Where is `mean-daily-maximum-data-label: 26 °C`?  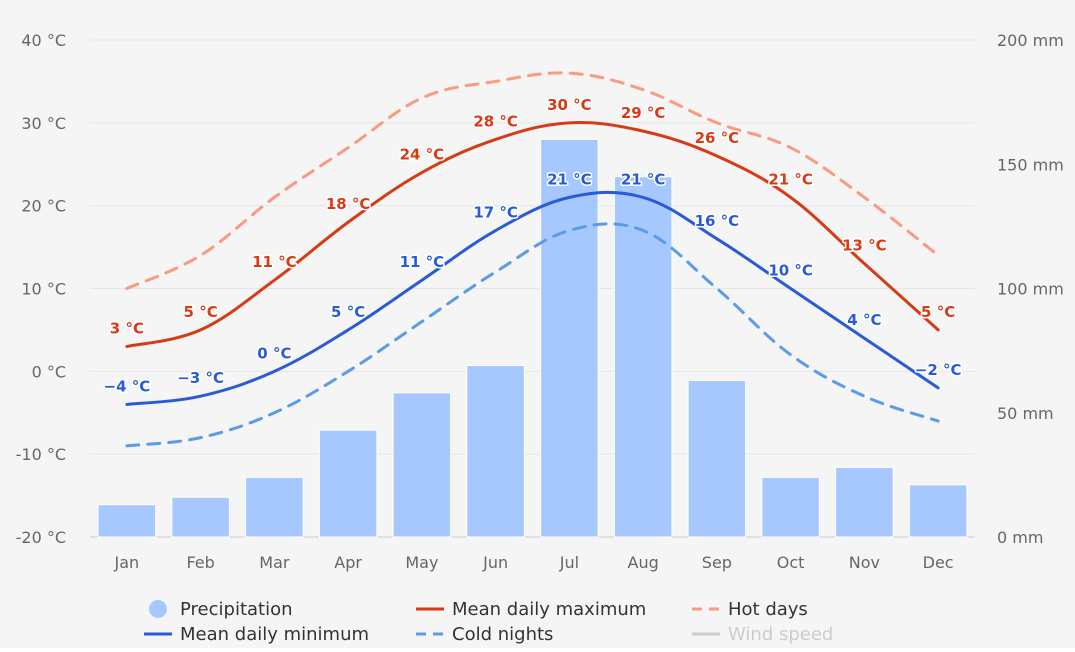
mean-daily-maximum-data-label: 26 °C is located at coordinates (717, 138).